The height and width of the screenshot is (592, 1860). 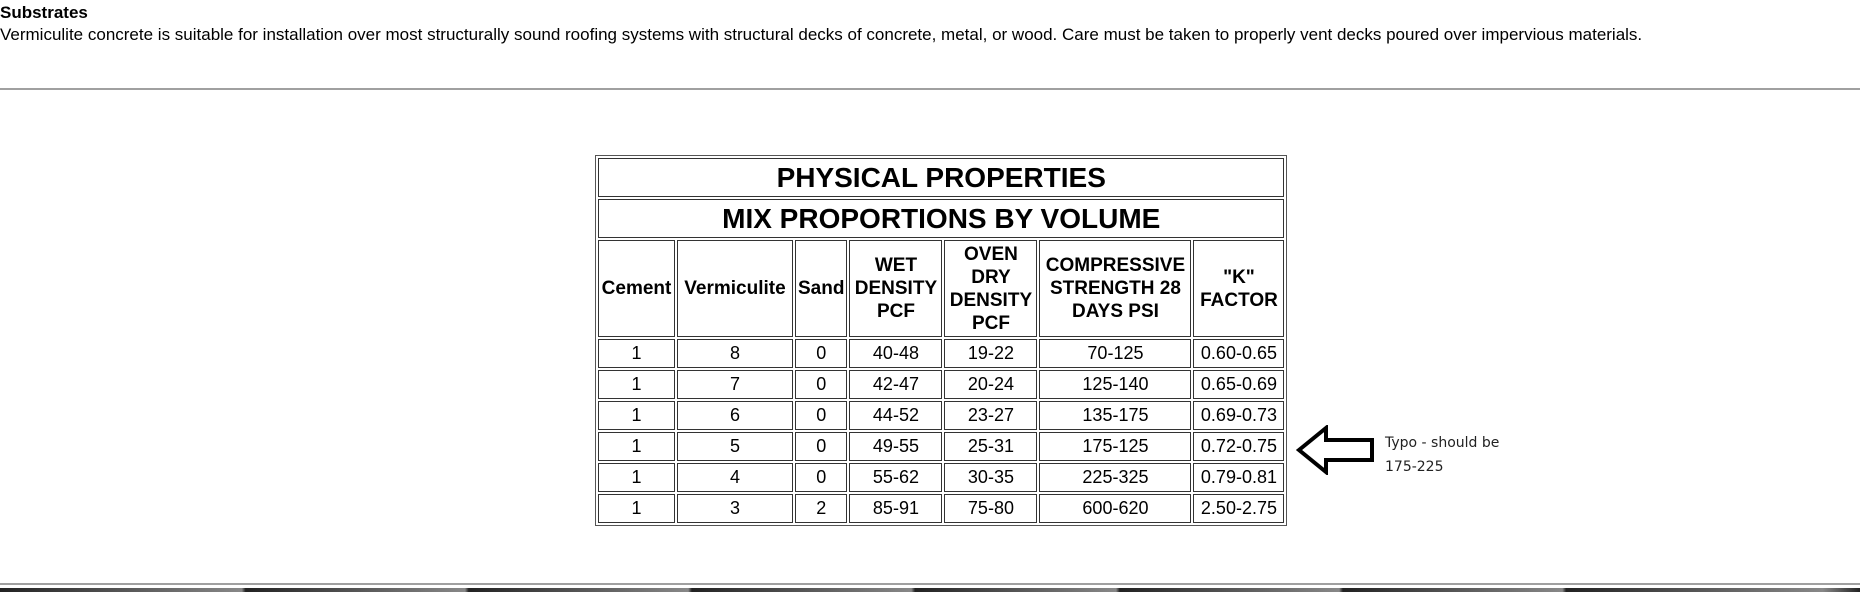 I want to click on table-cell: 0.79-0.81, so click(x=1239, y=477).